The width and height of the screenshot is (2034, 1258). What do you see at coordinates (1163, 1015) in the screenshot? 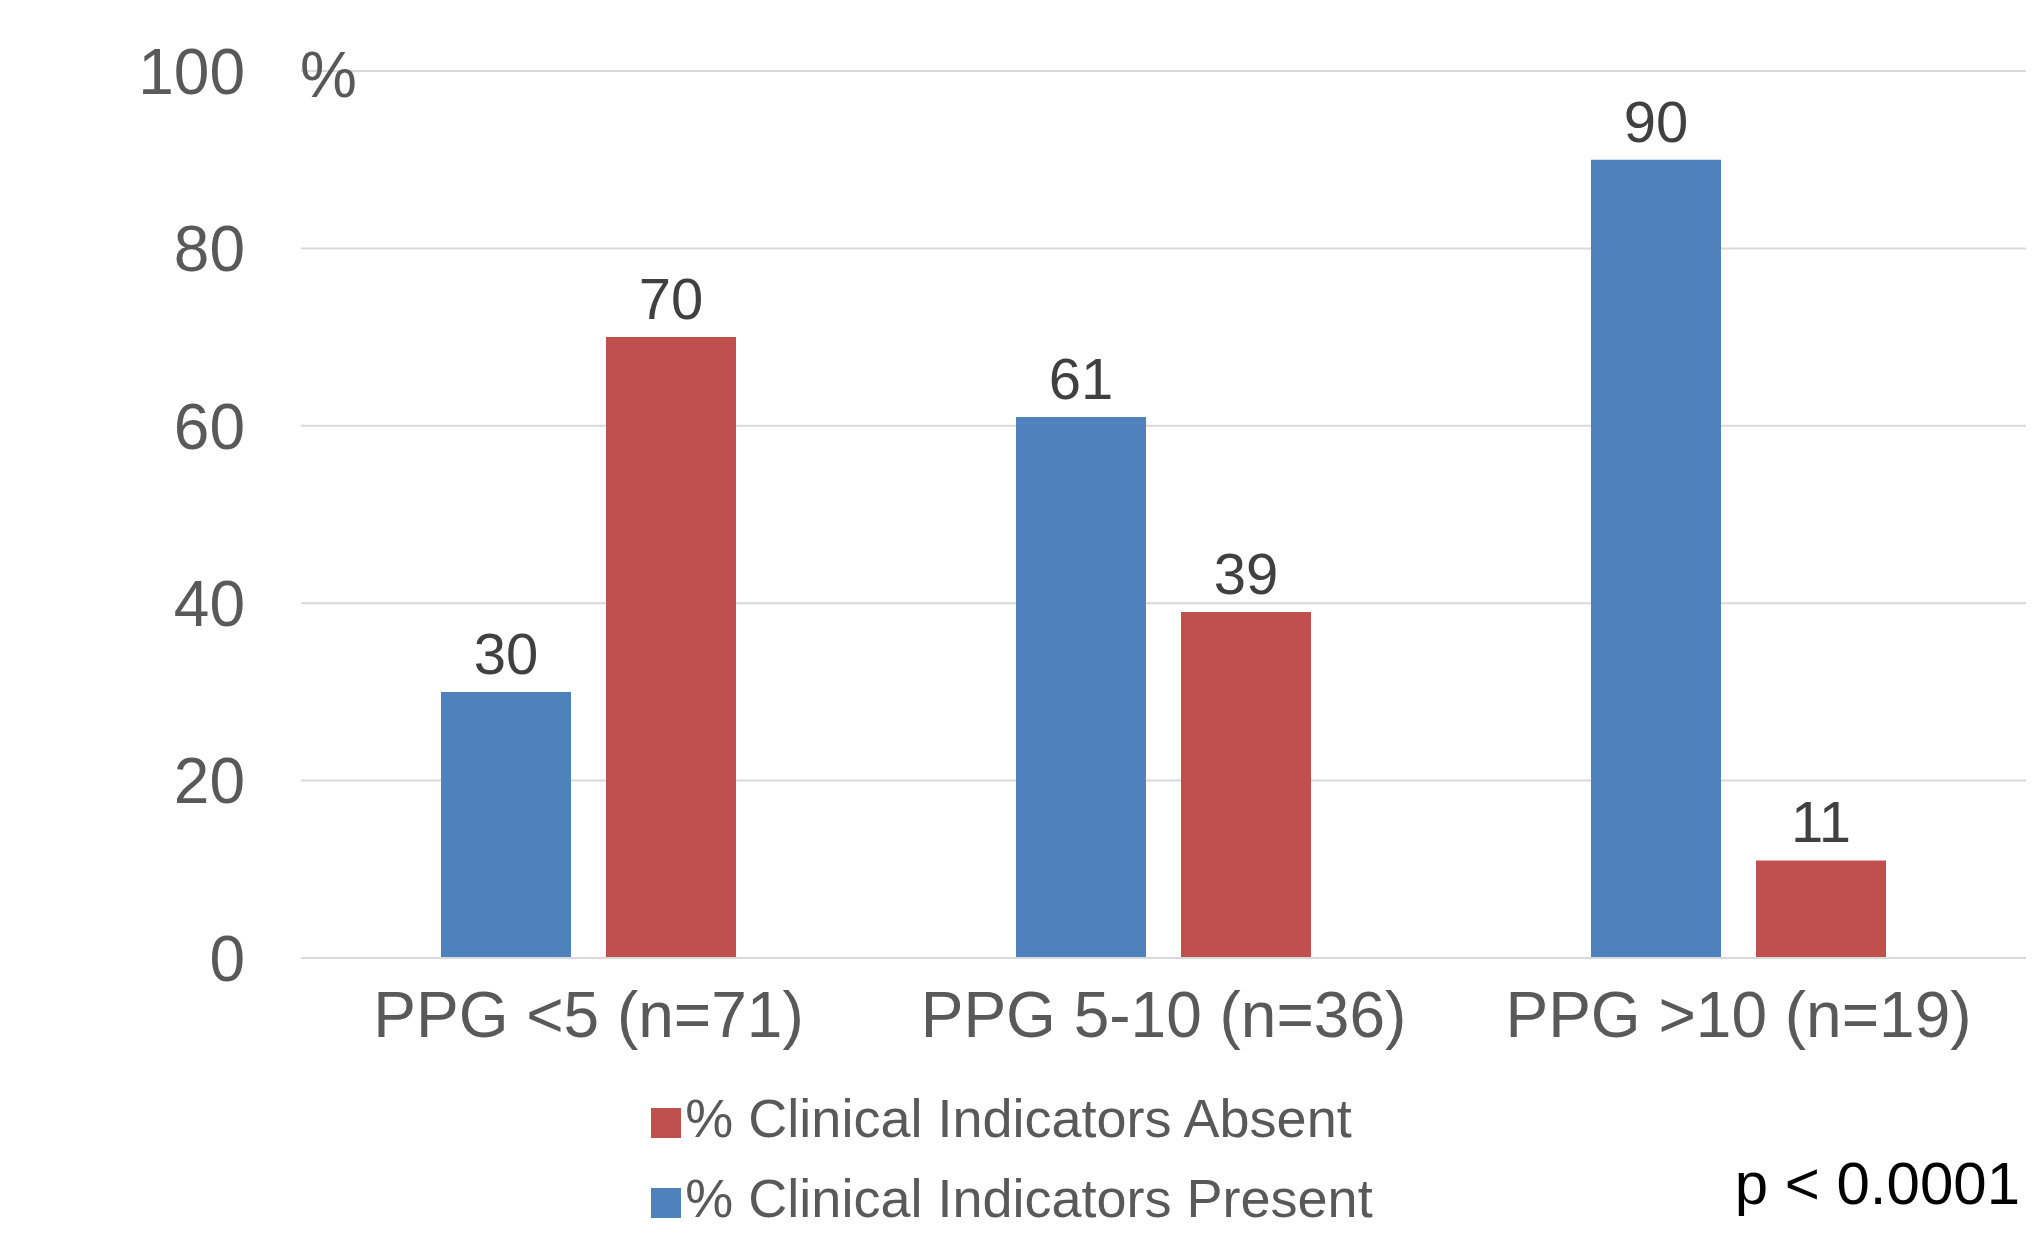
I see `x-tick-label: PPG 5-10 (n=36)` at bounding box center [1163, 1015].